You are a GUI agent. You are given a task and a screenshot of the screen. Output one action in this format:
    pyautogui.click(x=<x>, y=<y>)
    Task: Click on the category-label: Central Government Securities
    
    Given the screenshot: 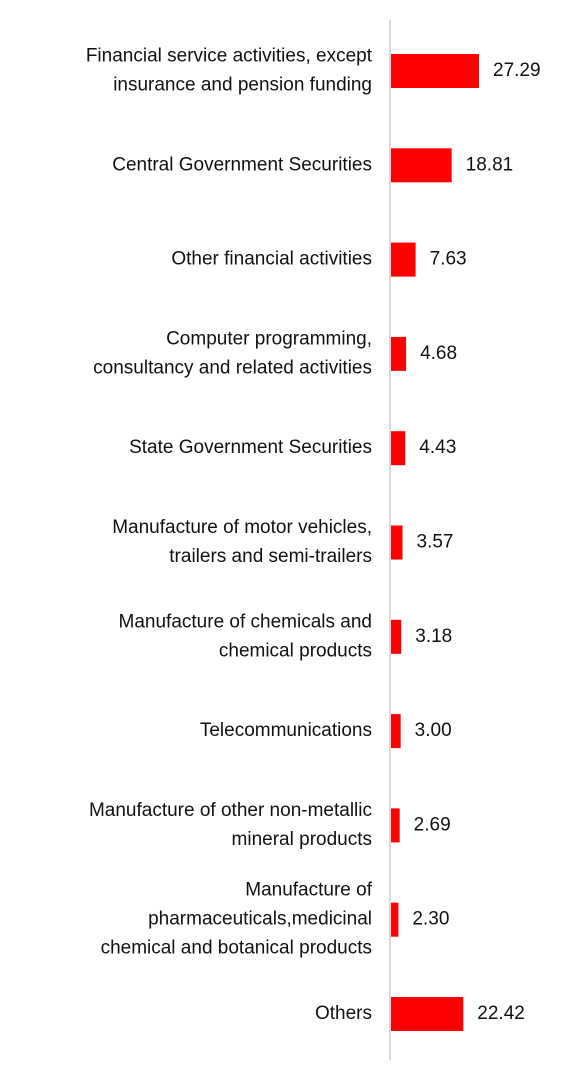 What is the action you would take?
    pyautogui.click(x=242, y=164)
    